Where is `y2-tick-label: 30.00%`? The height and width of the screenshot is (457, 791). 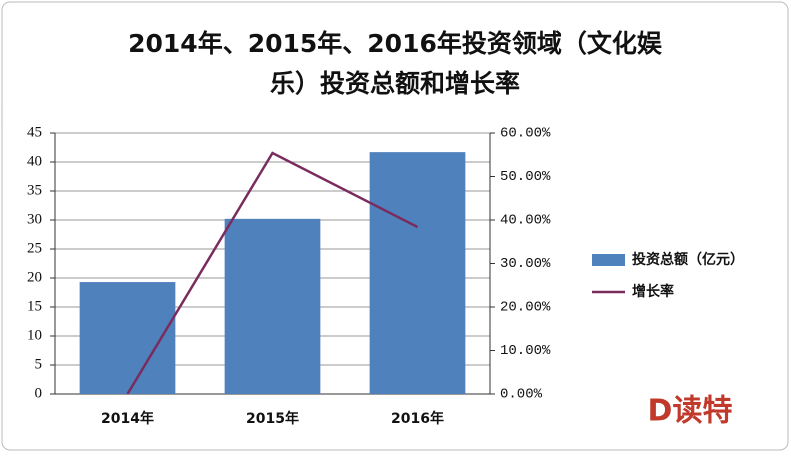
y2-tick-label: 30.00% is located at coordinates (525, 264).